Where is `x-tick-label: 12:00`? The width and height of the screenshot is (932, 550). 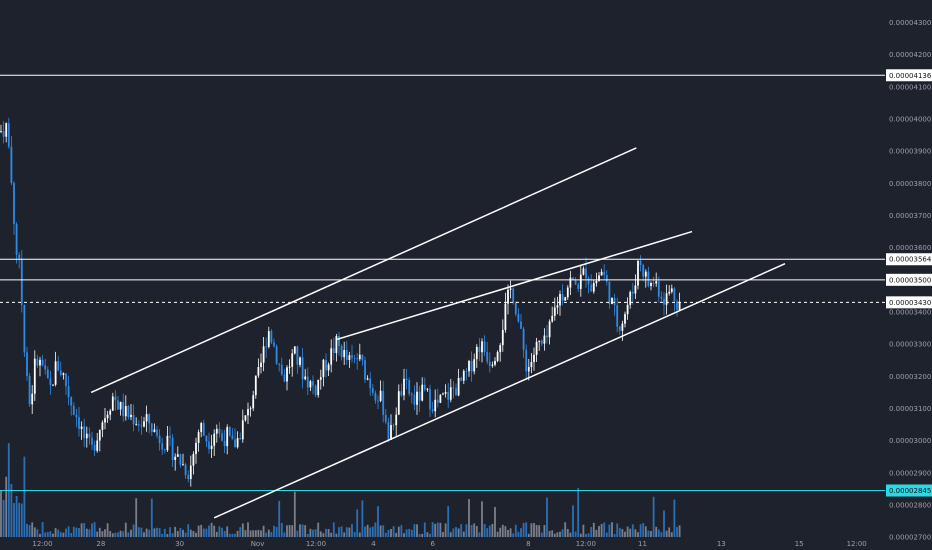
x-tick-label: 12:00 is located at coordinates (857, 544).